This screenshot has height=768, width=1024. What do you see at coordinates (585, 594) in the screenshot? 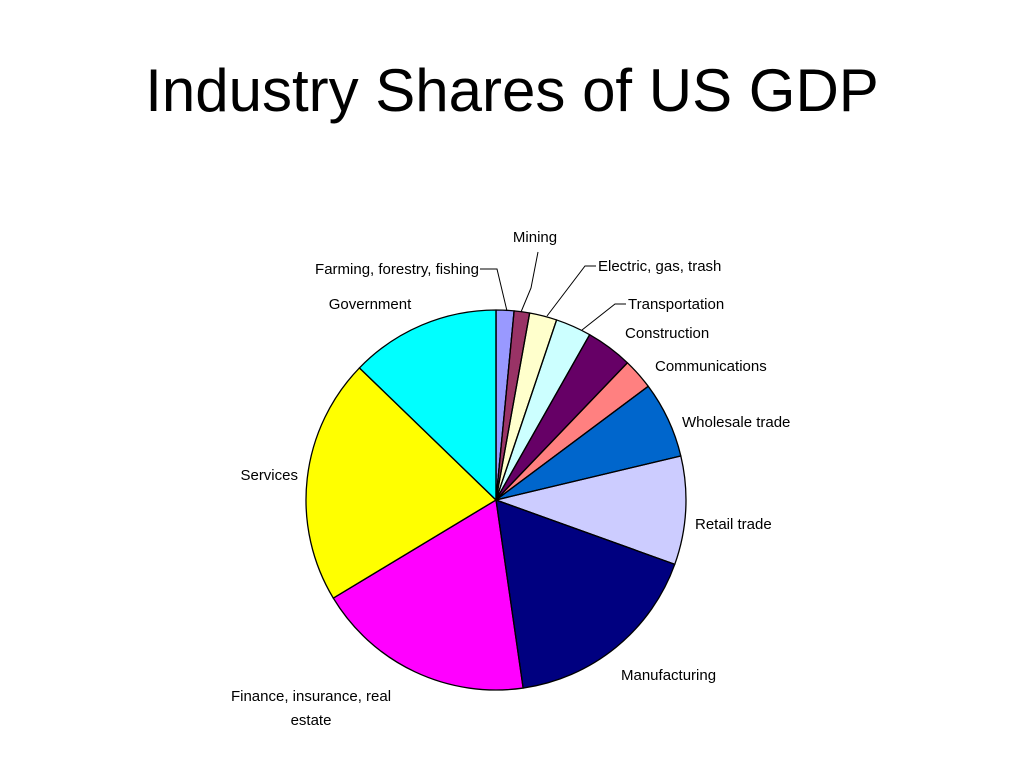
I see `pie-slice-manufacturing` at bounding box center [585, 594].